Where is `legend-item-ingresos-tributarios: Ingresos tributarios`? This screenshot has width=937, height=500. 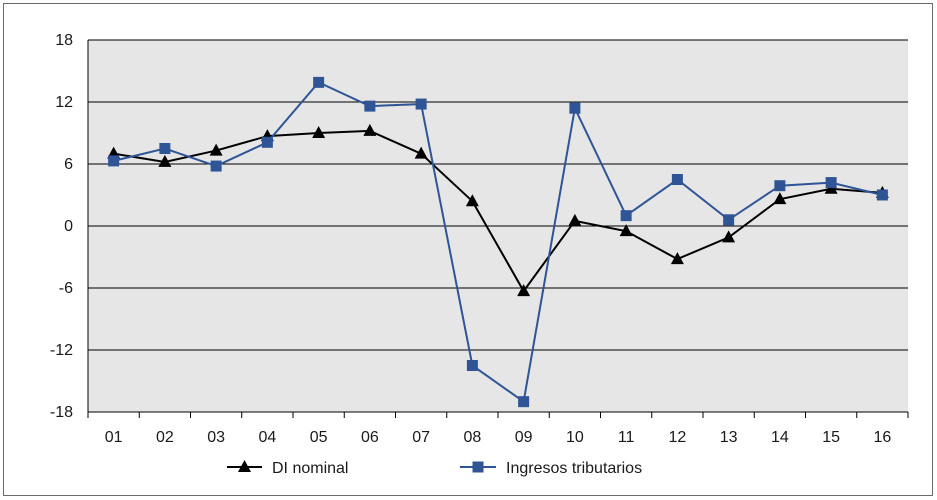
legend-item-ingresos-tributarios: Ingresos tributarios is located at coordinates (551, 468).